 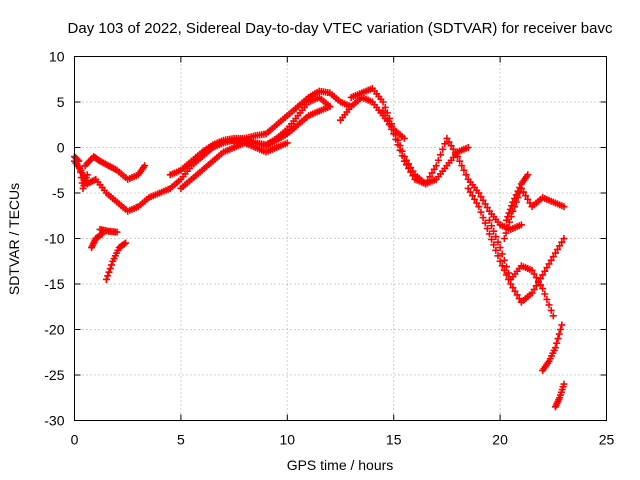 I want to click on series-t9, so click(x=521, y=268).